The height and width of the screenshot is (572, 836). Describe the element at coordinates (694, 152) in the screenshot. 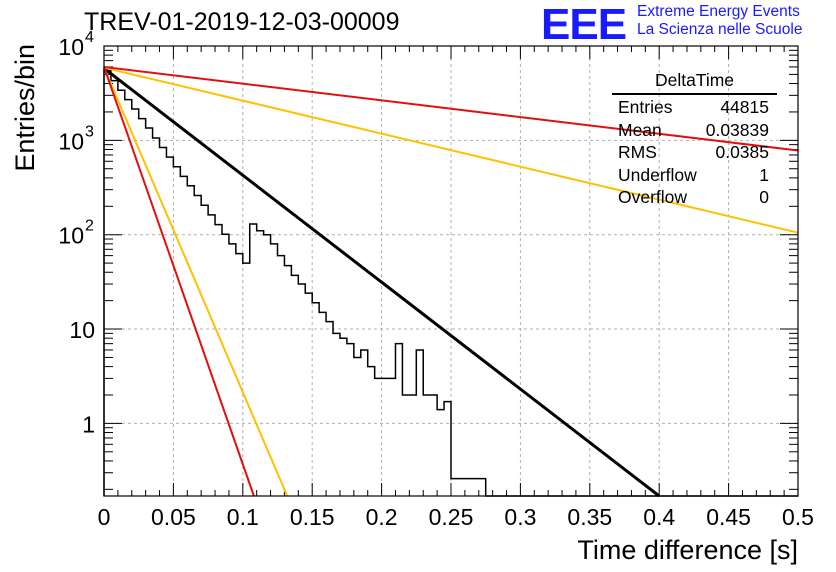

I see `stats-row: RMS 0.0385` at that location.